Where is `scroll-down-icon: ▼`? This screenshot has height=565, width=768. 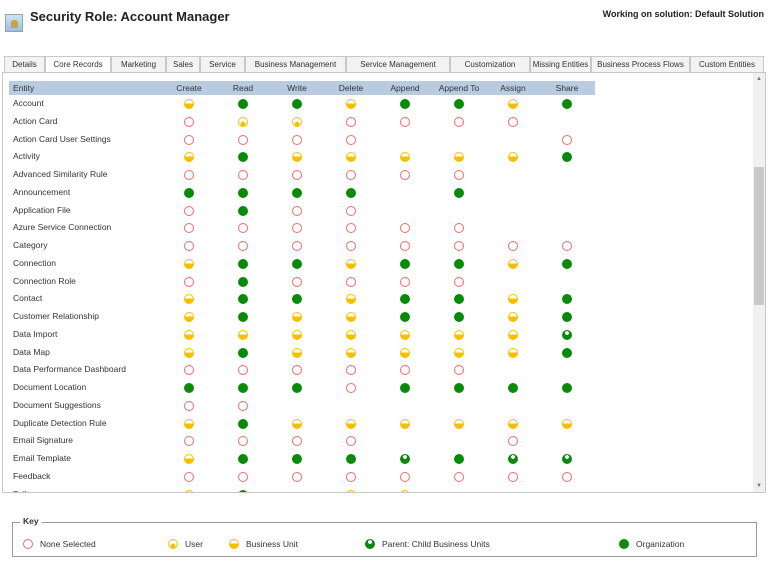
scroll-down-icon: ▼ is located at coordinates (759, 486).